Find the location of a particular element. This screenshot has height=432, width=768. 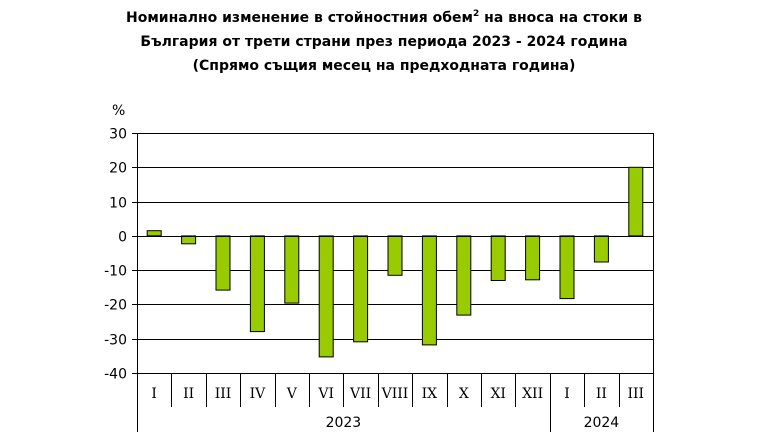

x-group-label: 2024 is located at coordinates (602, 423).